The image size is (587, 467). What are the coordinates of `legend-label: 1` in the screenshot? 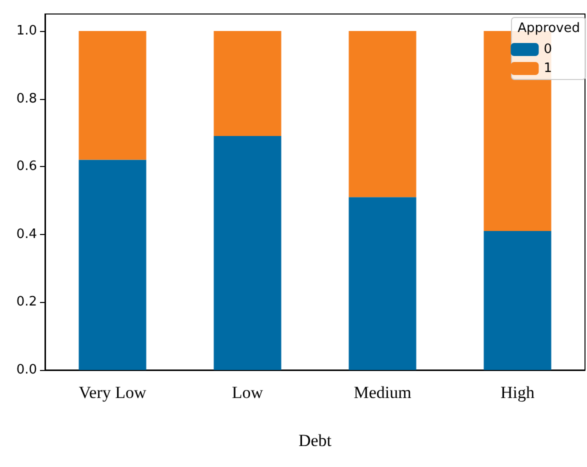 It's located at (548, 68).